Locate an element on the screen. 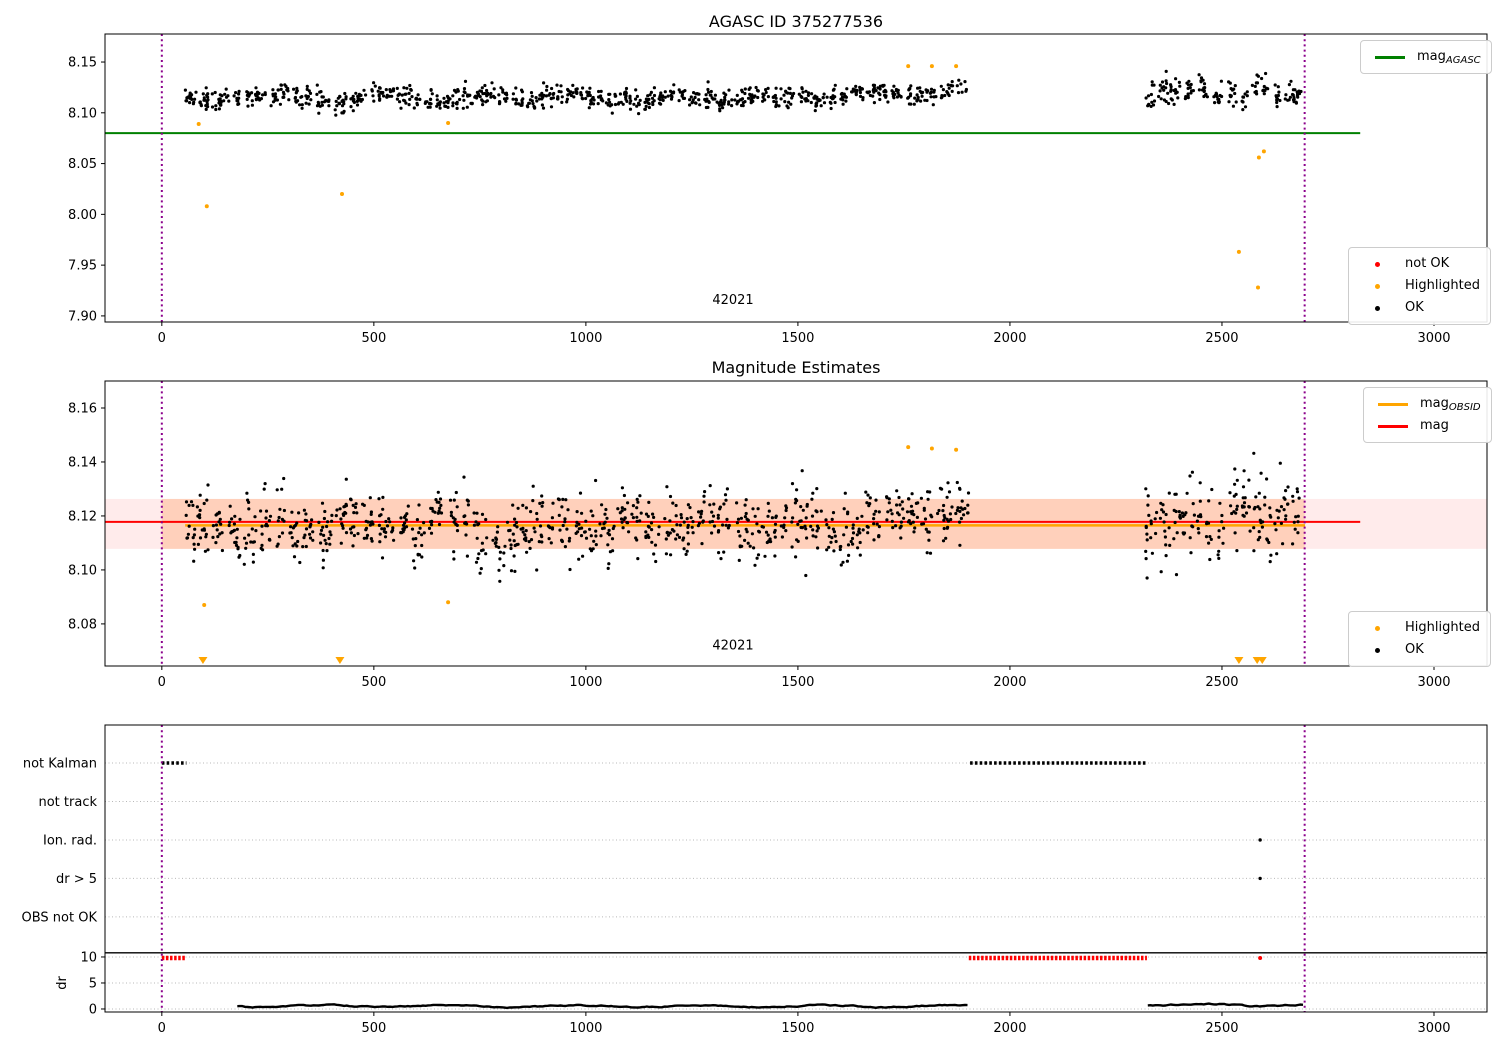 The image size is (1500, 1050). middle-xtick-label: 500 is located at coordinates (373, 682).